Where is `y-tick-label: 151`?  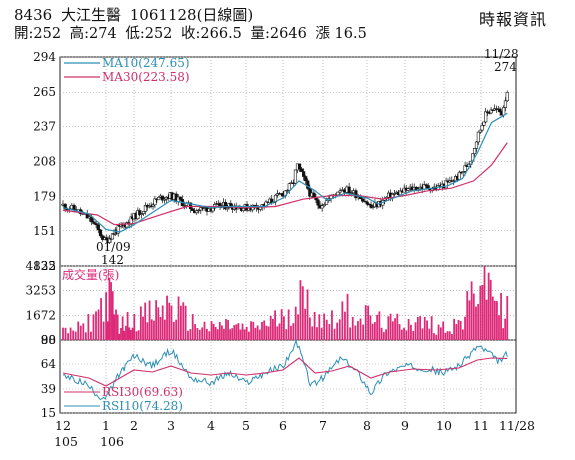
y-tick-label: 151 is located at coordinates (44, 231).